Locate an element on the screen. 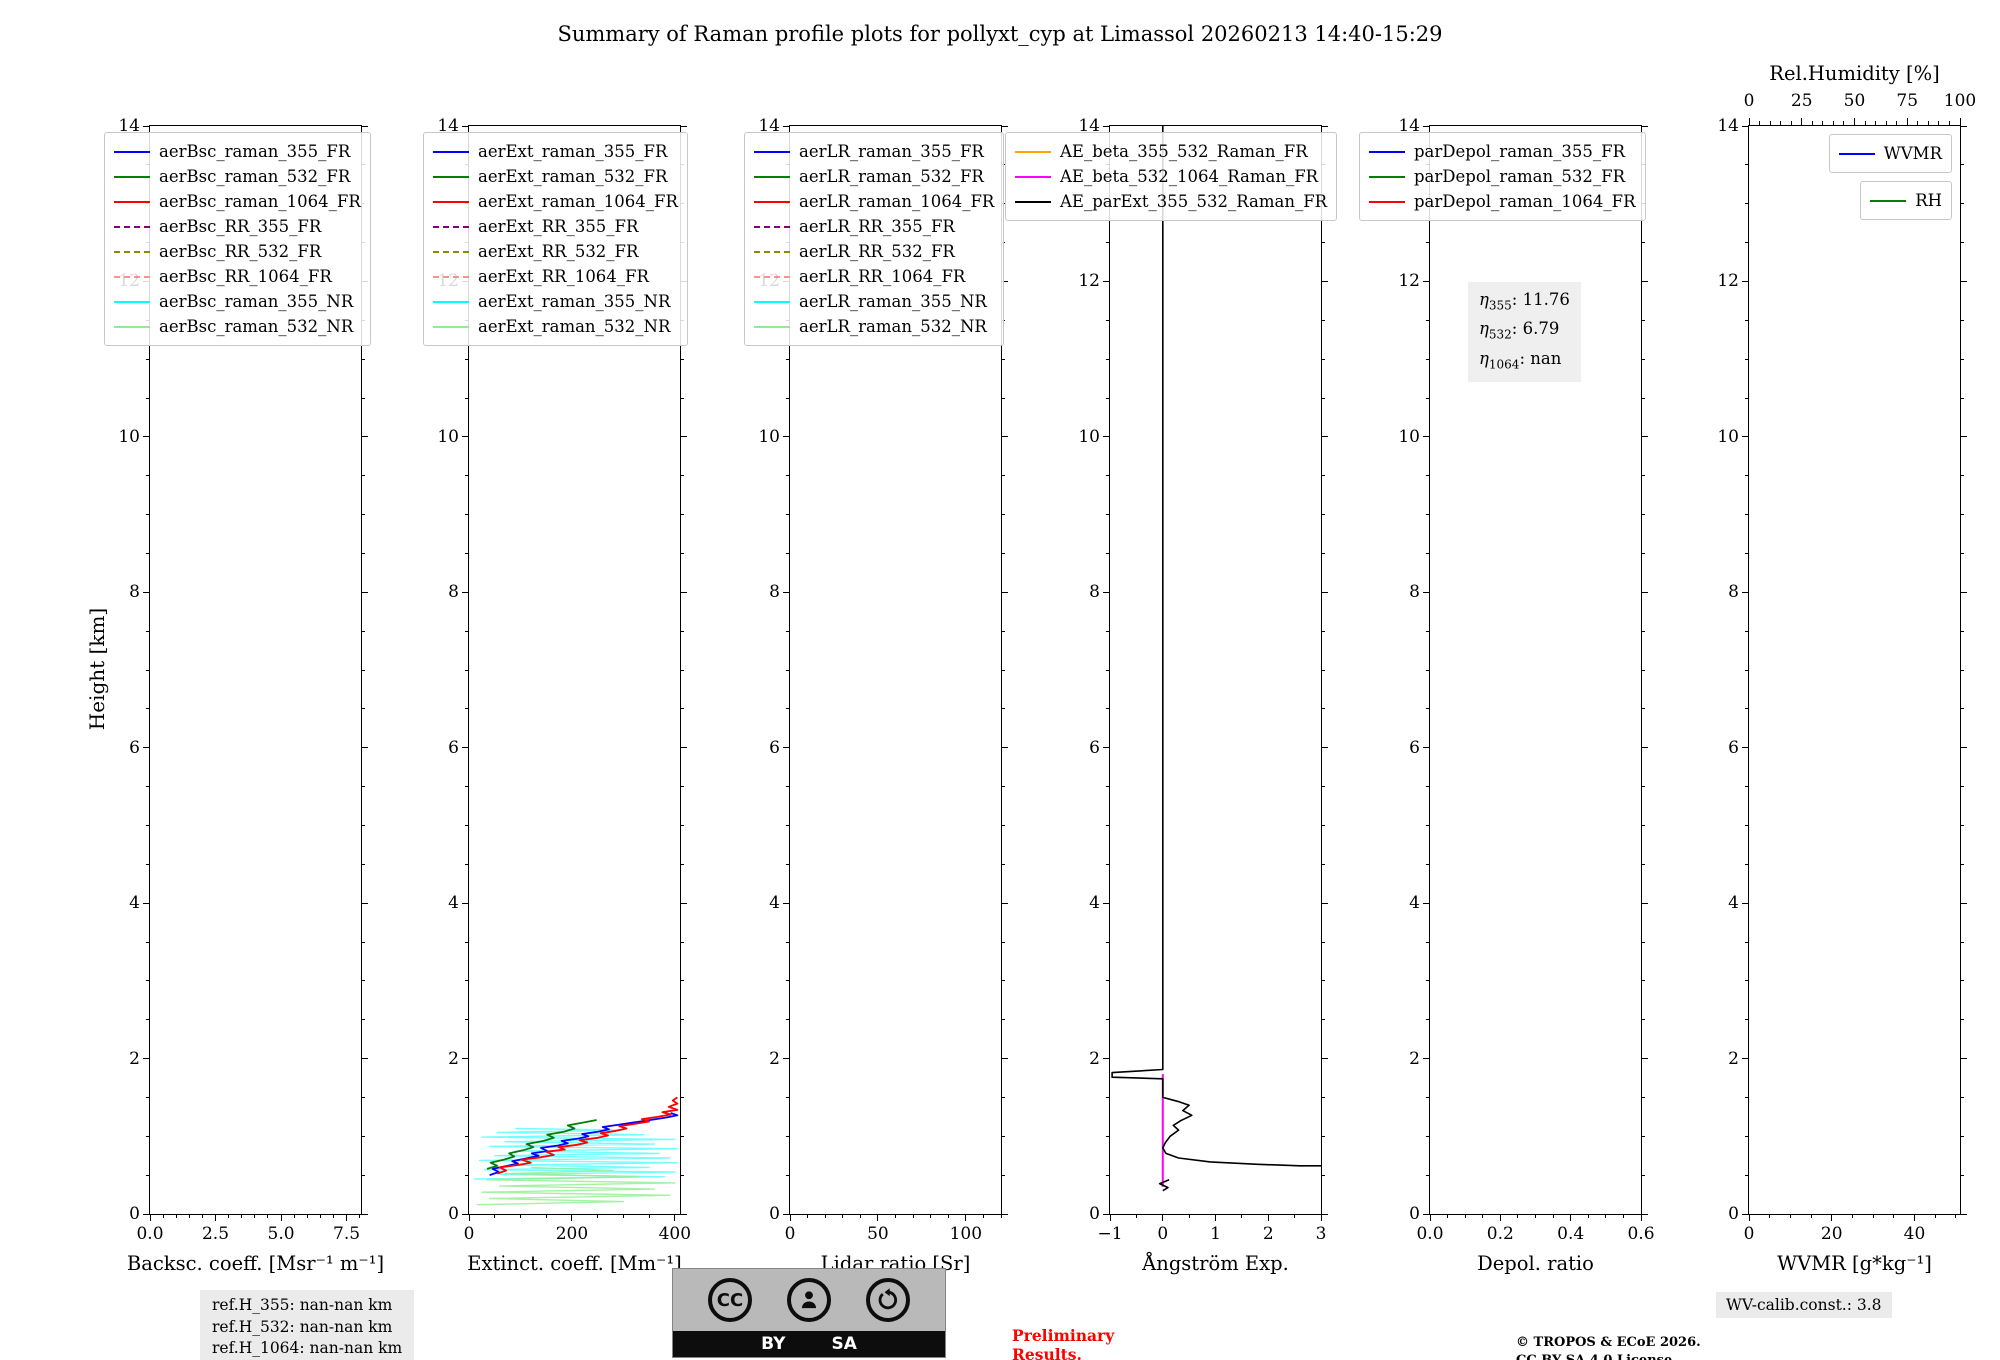  wv-calibration-constant: WV-calib.const.: 3.8 is located at coordinates (1804, 1305).